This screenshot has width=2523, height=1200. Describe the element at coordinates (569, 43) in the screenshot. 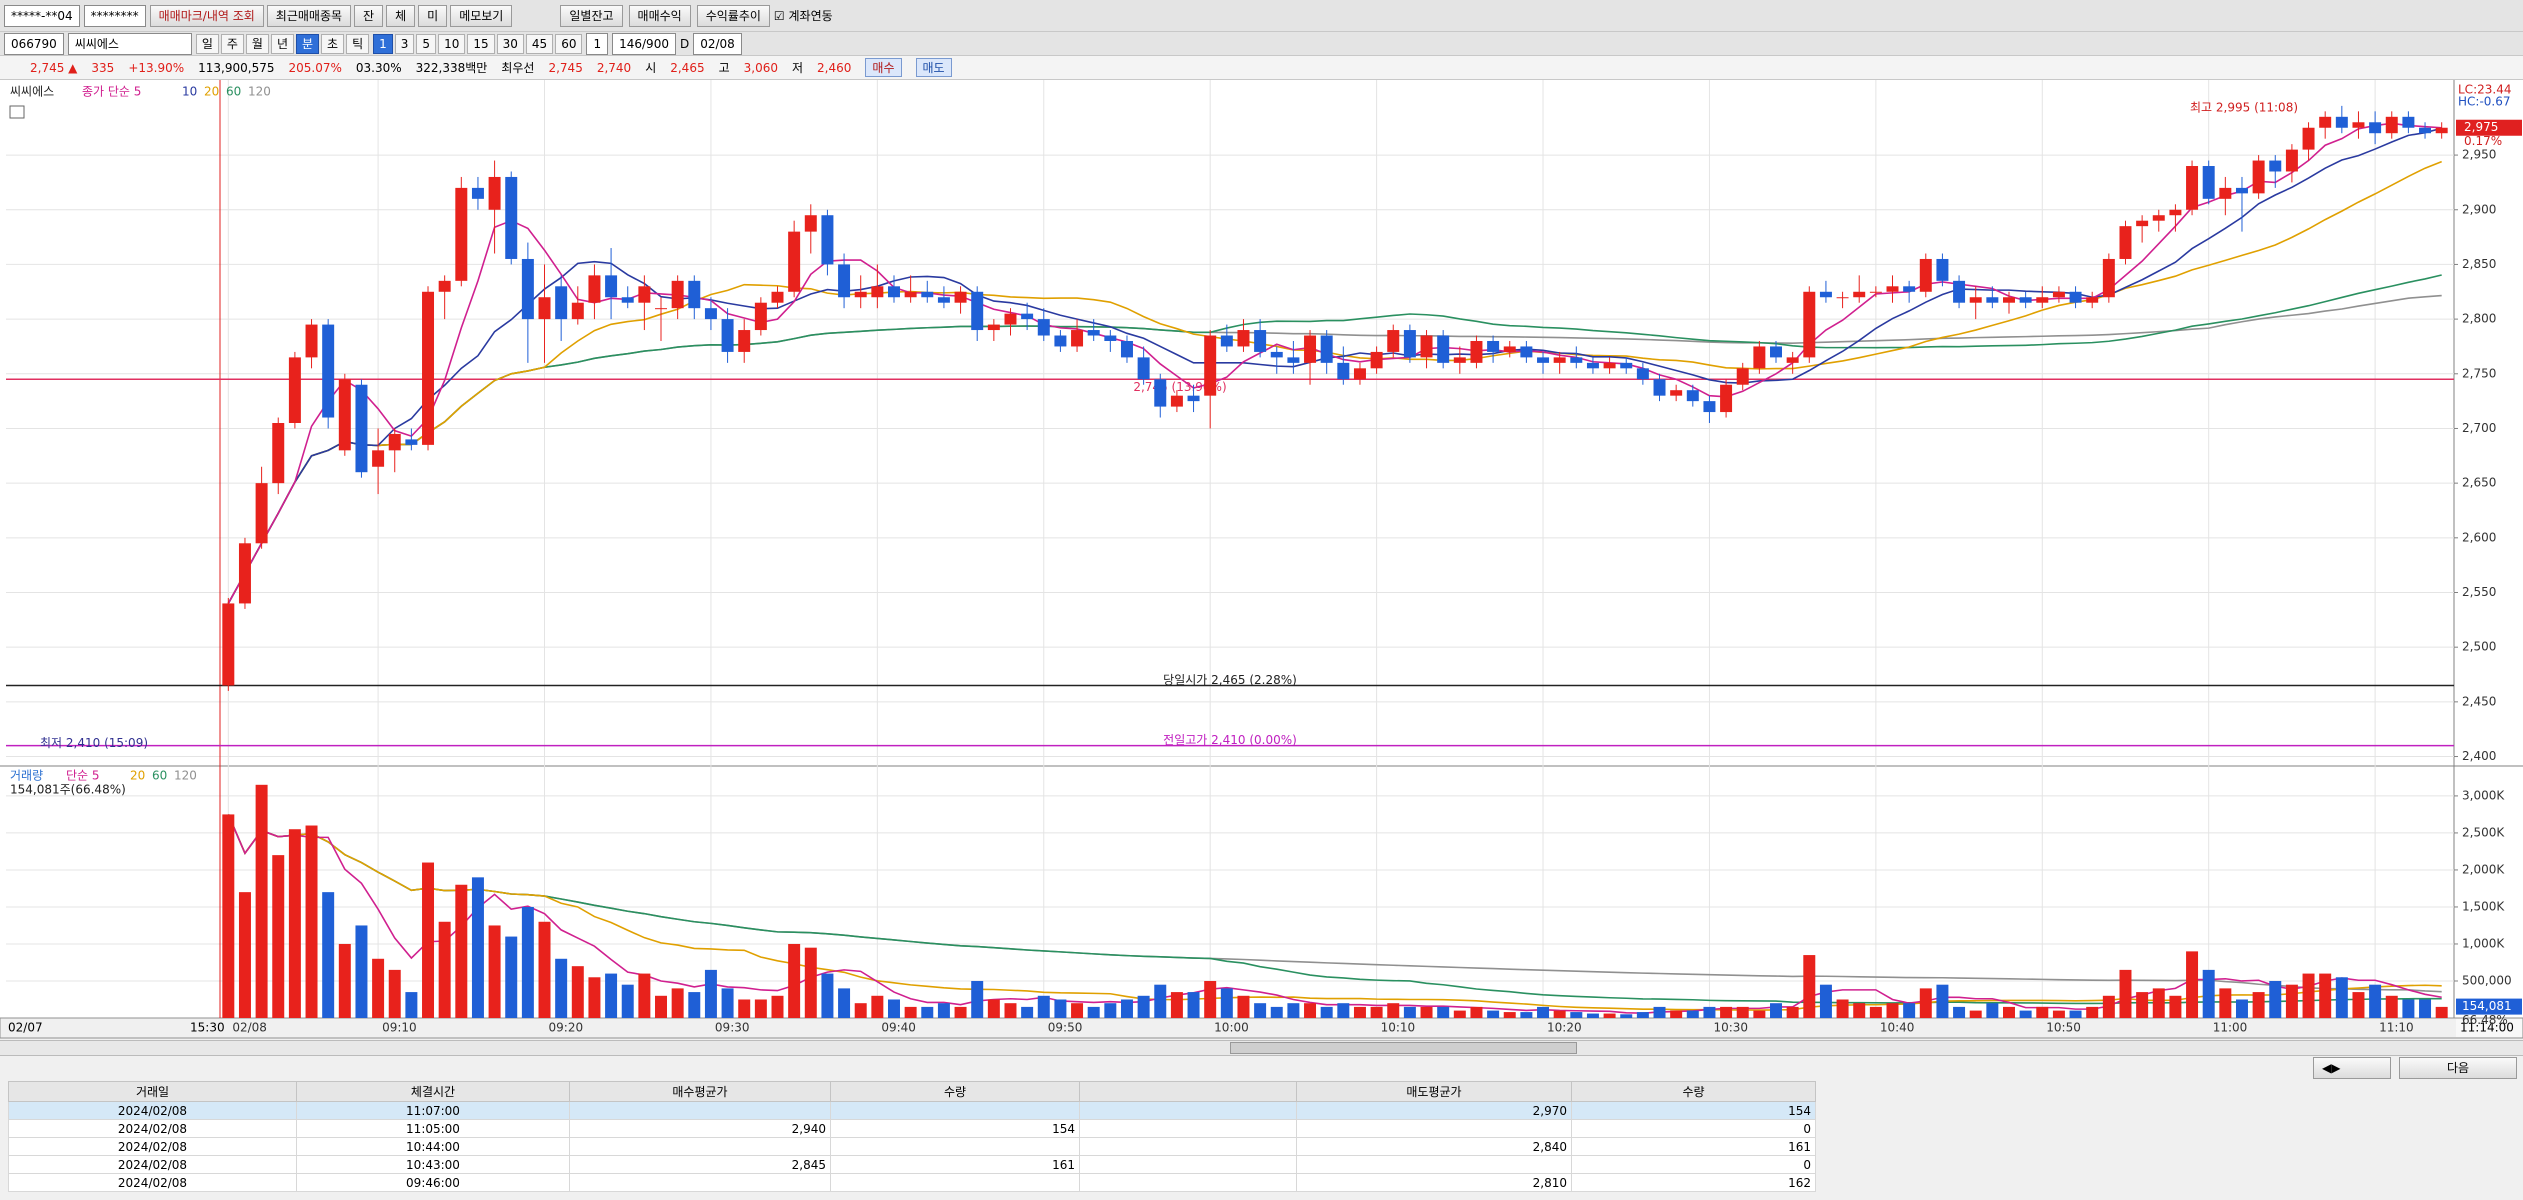

I see `interval-tab: 60` at that location.